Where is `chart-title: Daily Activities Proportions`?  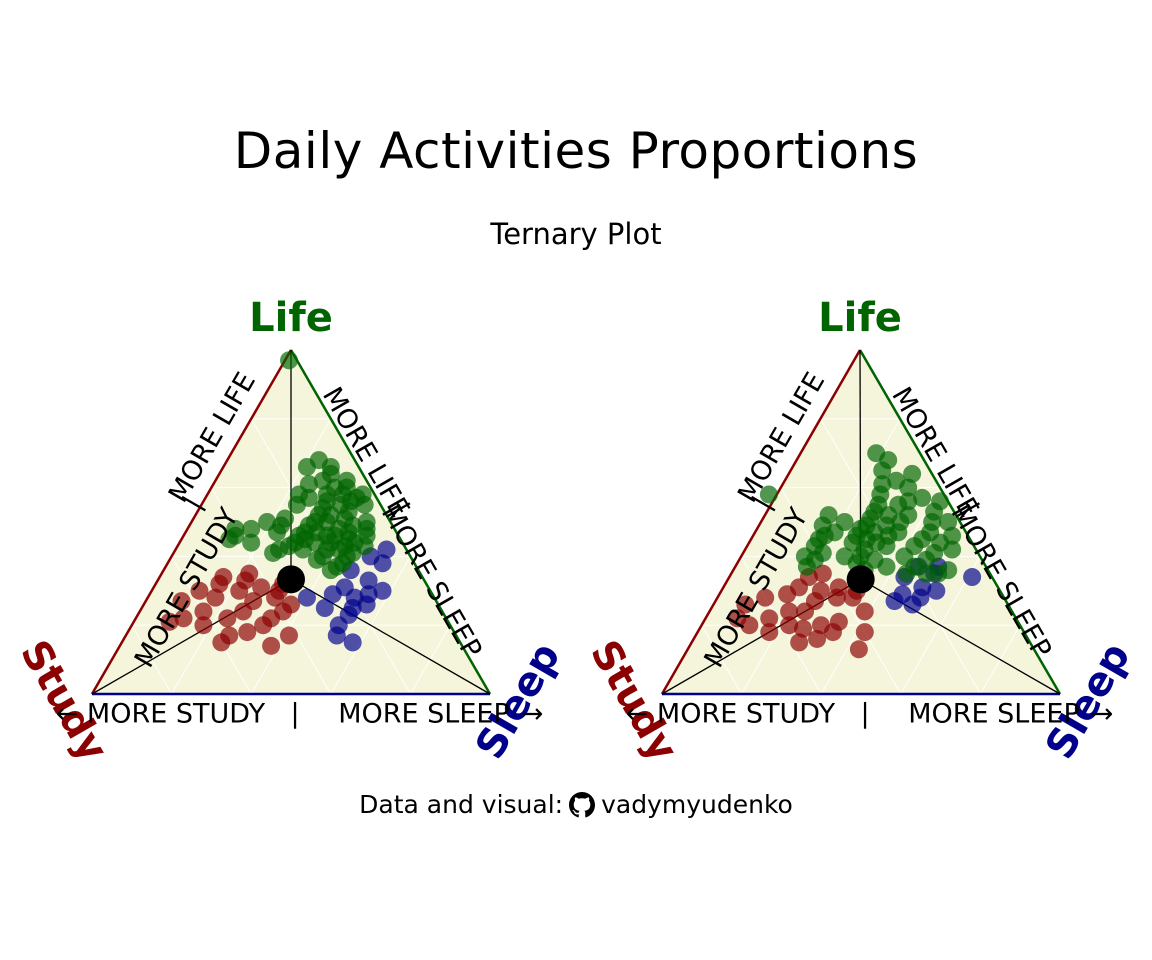 chart-title: Daily Activities Proportions is located at coordinates (576, 151).